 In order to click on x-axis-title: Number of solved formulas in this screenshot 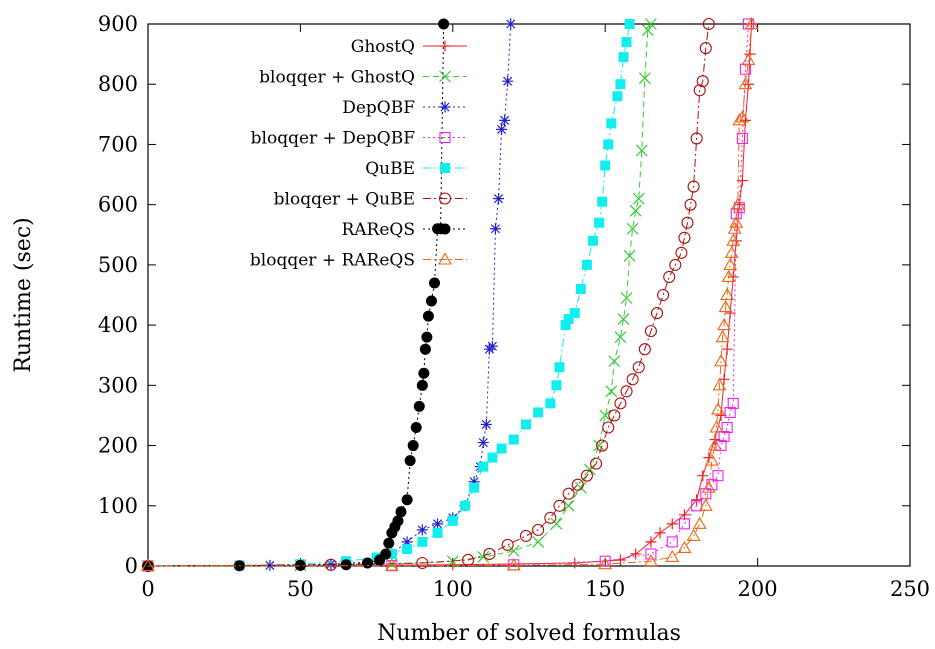, I will do `click(529, 633)`.